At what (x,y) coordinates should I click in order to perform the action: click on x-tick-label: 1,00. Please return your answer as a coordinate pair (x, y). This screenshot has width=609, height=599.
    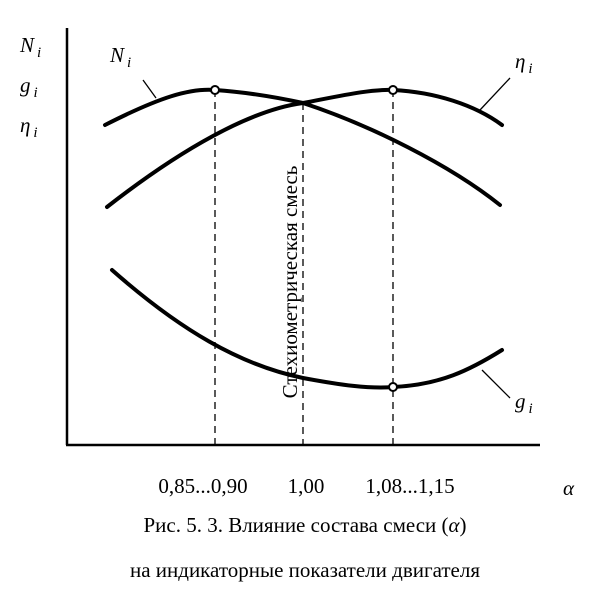
    Looking at the image, I should click on (306, 486).